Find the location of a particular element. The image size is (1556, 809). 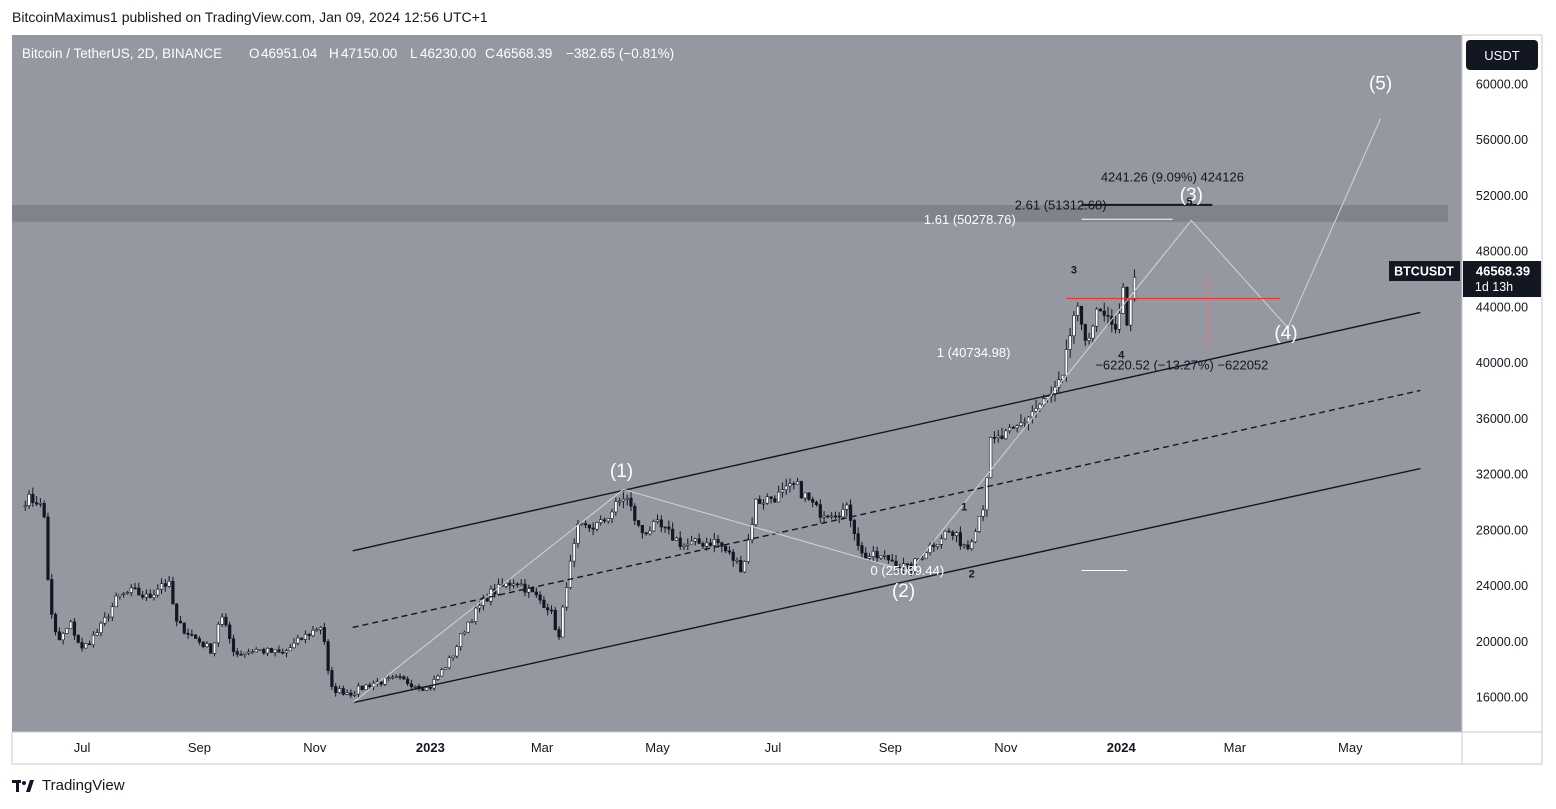

subwave-label: 1 is located at coordinates (964, 507).